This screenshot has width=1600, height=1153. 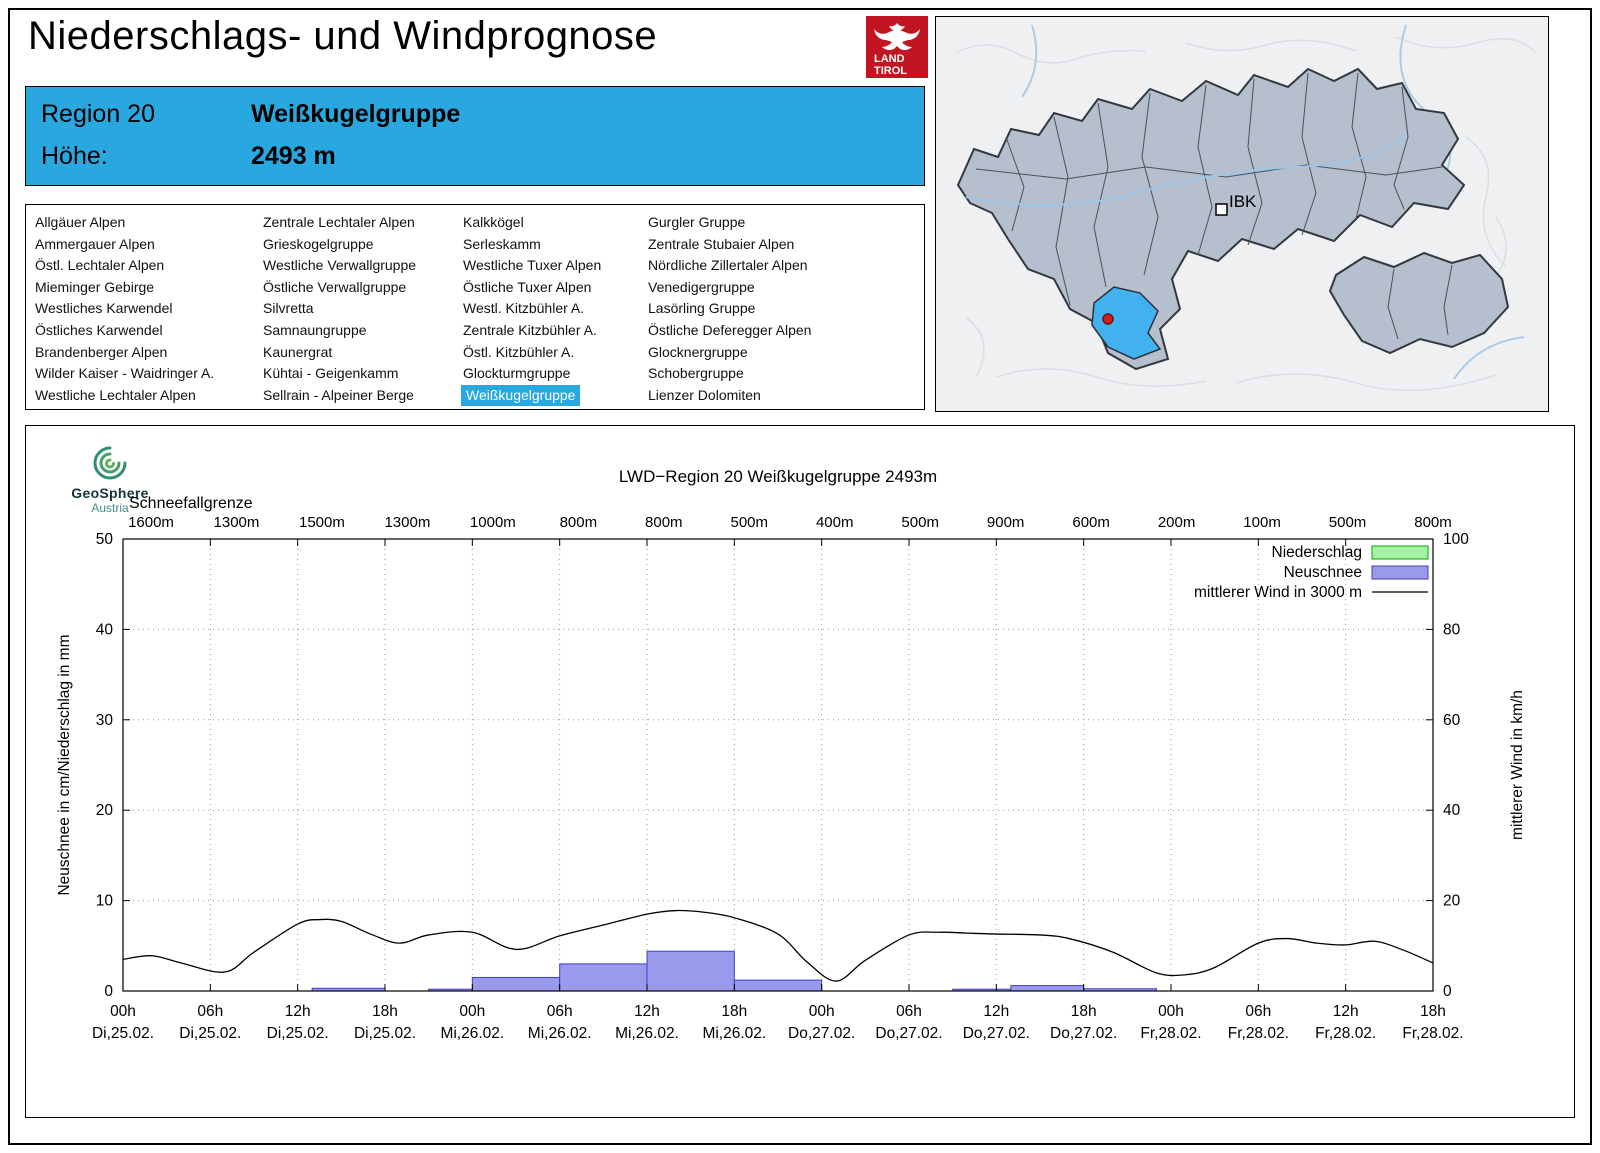 I want to click on region-list-item: Östl. Kitzbühler A., so click(x=519, y=351).